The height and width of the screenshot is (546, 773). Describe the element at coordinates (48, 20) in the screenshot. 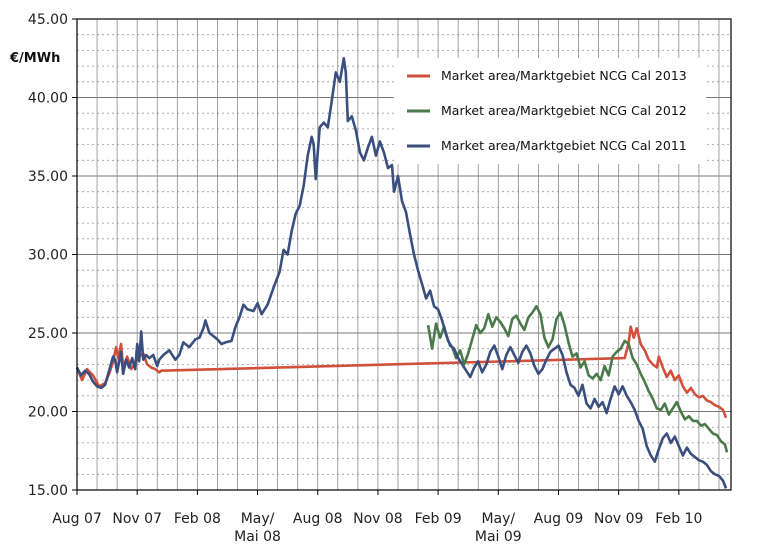

I see `y-tick-label: 45.00` at that location.